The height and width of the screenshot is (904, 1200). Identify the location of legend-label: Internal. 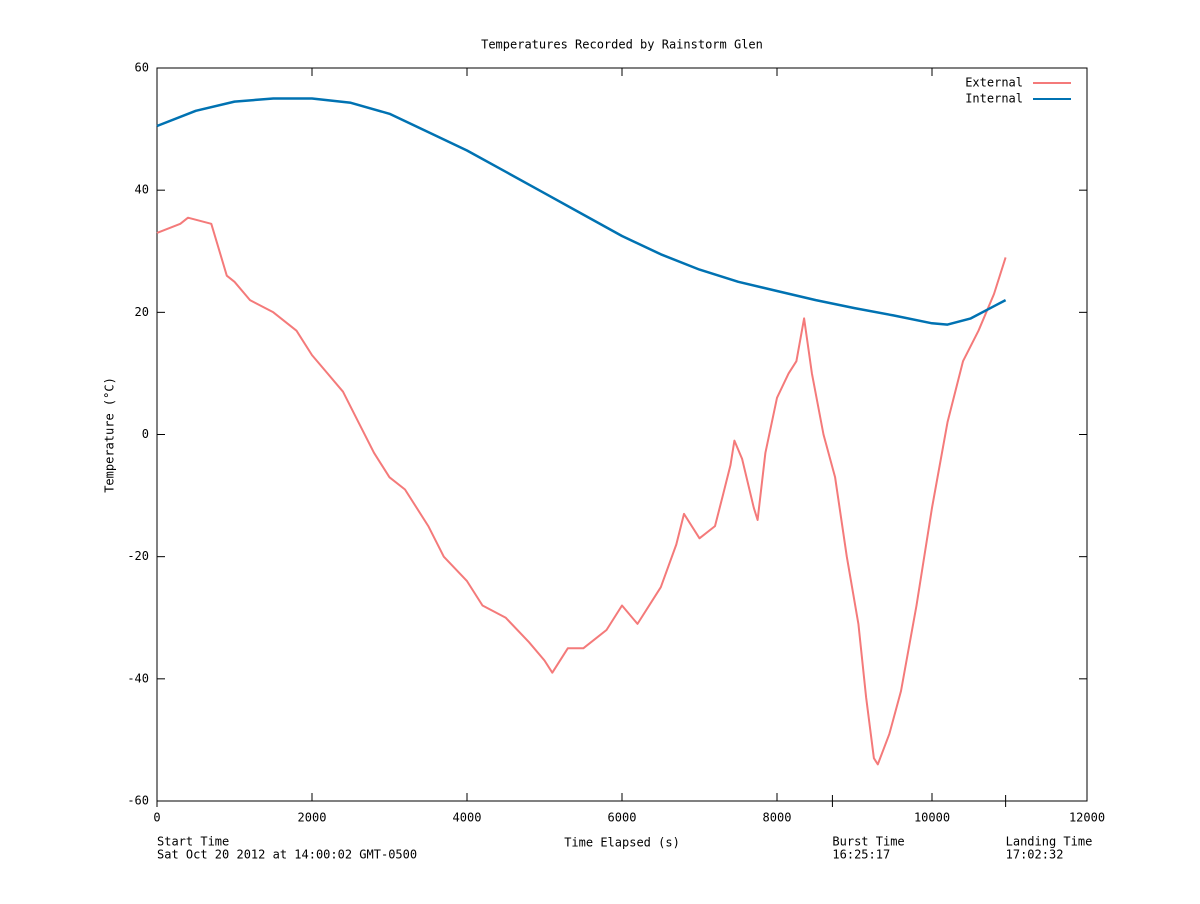
(994, 99).